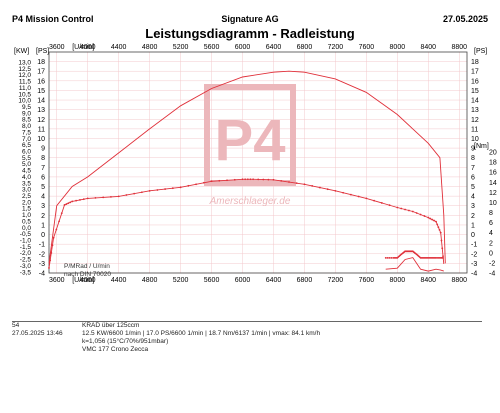 Image resolution: width=500 pixels, height=413 pixels. I want to click on kw-tick-label: 5,0, so click(26, 164).